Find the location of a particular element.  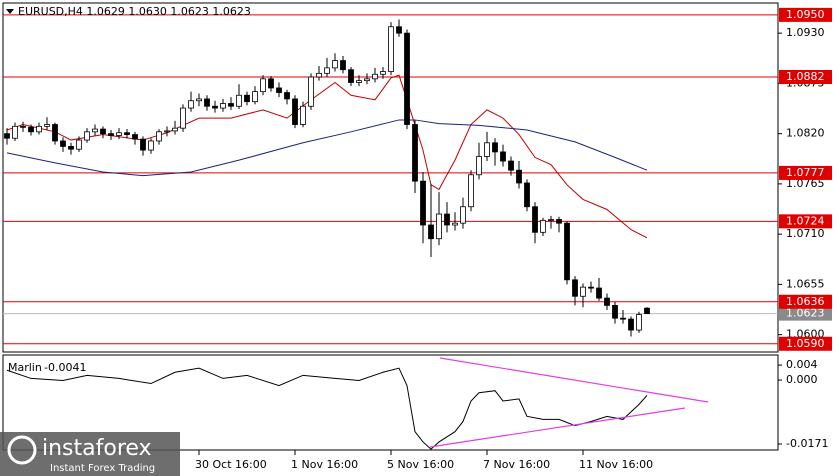

y-tick-label: 0.004 is located at coordinates (802, 364).